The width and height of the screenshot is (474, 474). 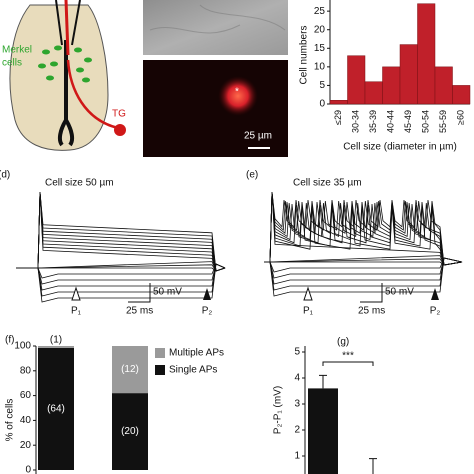 What do you see at coordinates (320, 66) in the screenshot?
I see `y-tick-label: 10` at bounding box center [320, 66].